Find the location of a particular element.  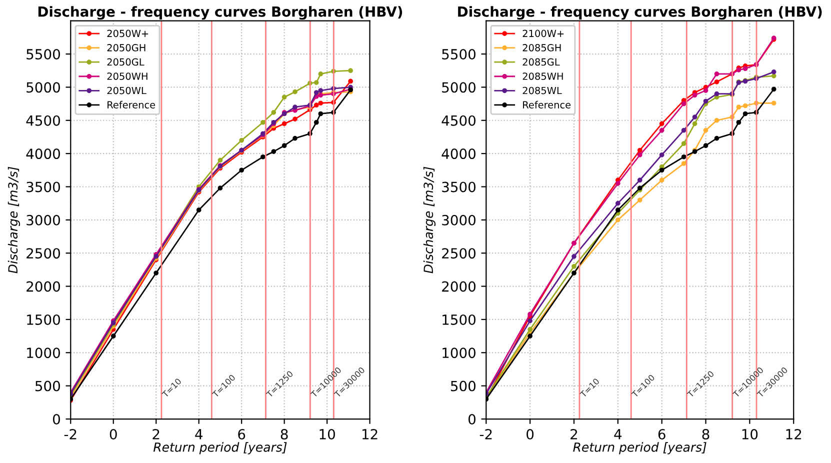

legend-label: 2085WL is located at coordinates (542, 90).